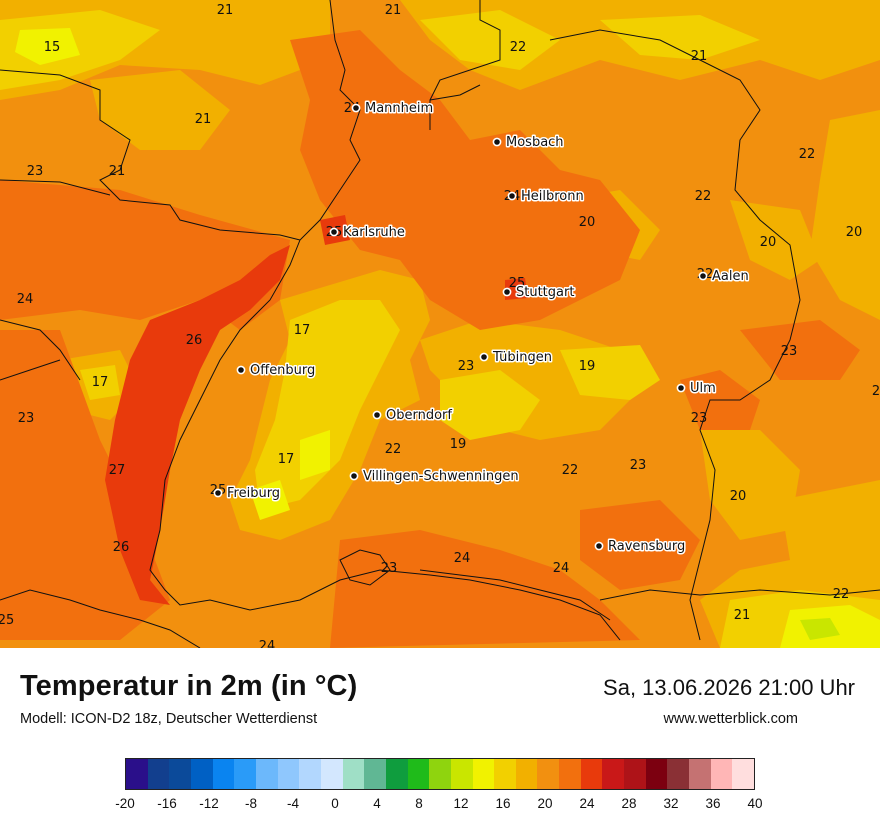  Describe the element at coordinates (419, 415) in the screenshot. I see `city-label: Oberndorf` at that location.